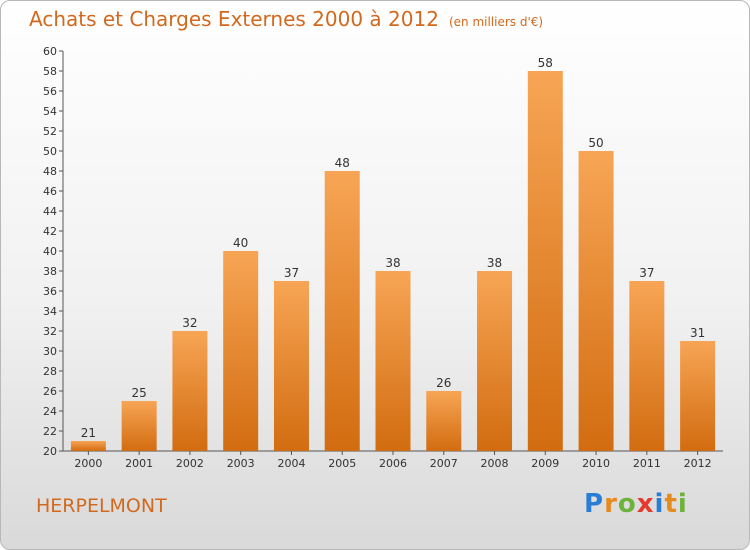 This screenshot has width=750, height=550. What do you see at coordinates (50, 351) in the screenshot?
I see `y-tick-label: 30` at bounding box center [50, 351].